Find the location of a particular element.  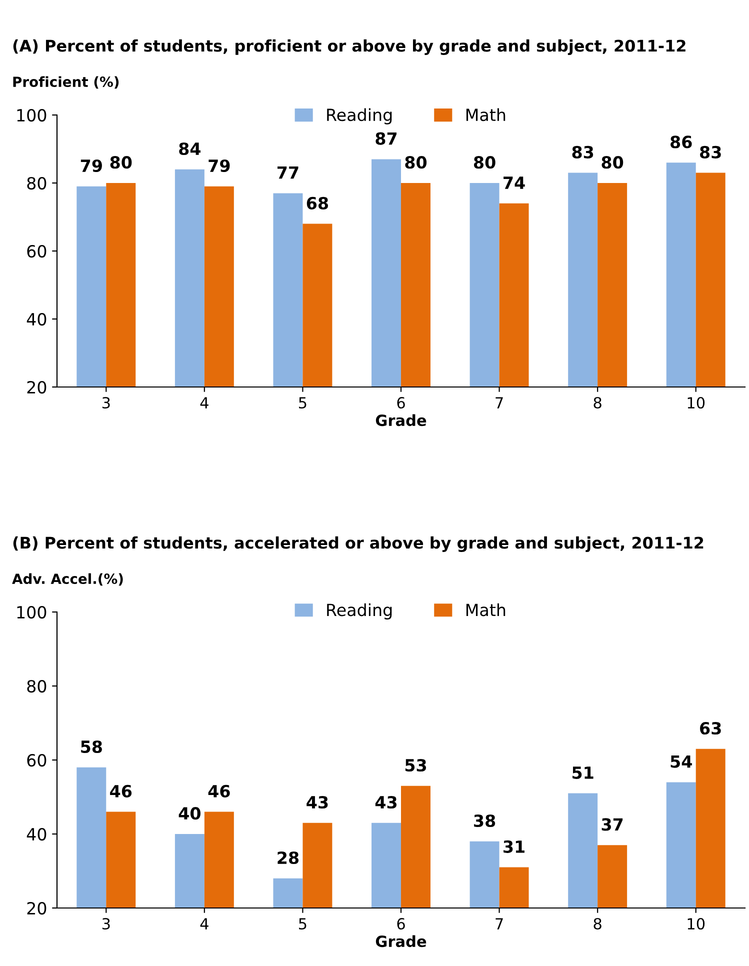

data-label: 86 is located at coordinates (681, 142).